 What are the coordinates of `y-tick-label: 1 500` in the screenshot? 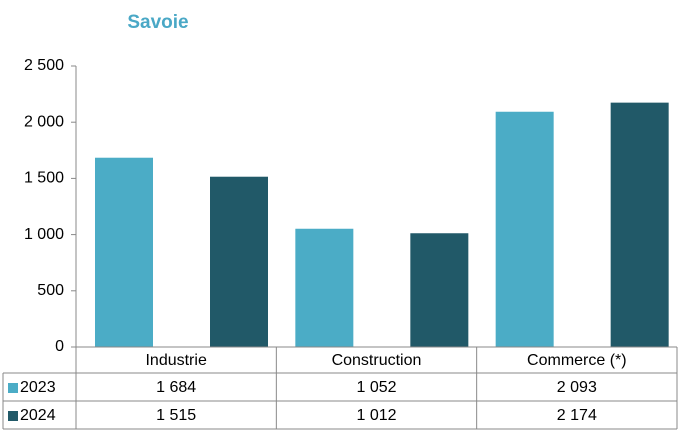 It's located at (44, 178).